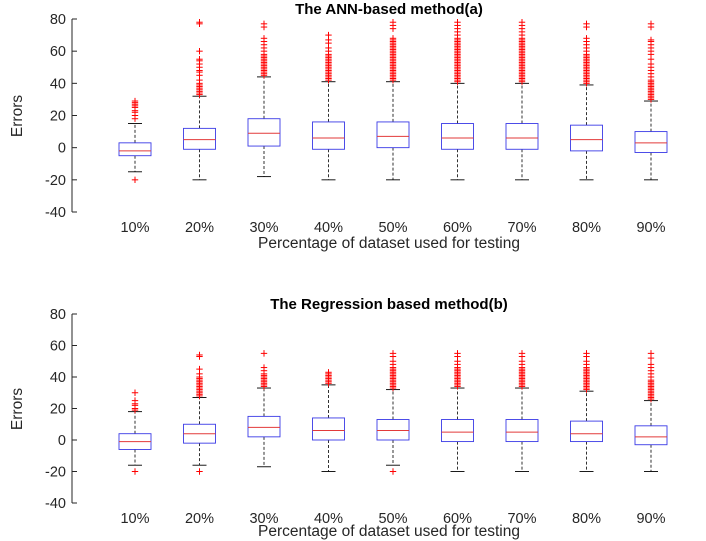 This screenshot has height=541, width=706. What do you see at coordinates (457, 228) in the screenshot?
I see `x-tick-label: 60%` at bounding box center [457, 228].